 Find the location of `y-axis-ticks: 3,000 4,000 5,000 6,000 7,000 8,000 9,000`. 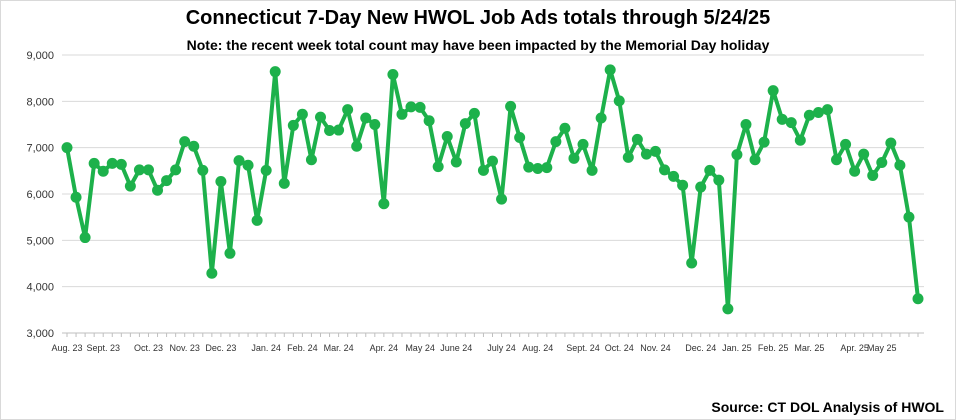

y-axis-ticks: 3,000 4,000 5,000 6,000 7,000 8,000 9,000 is located at coordinates (40, 195).